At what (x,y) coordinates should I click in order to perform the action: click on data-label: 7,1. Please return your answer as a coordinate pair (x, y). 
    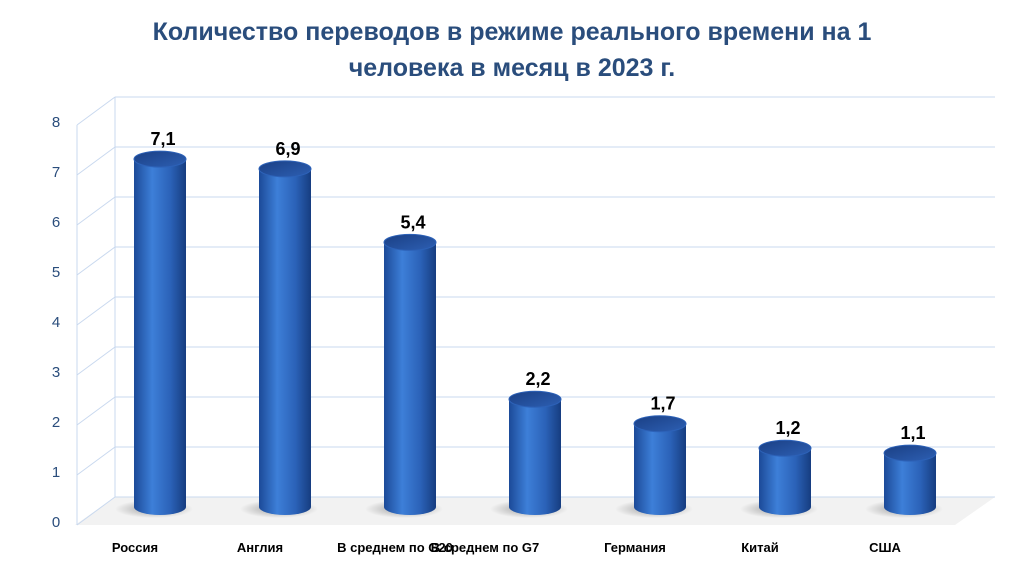
    Looking at the image, I should click on (162, 139).